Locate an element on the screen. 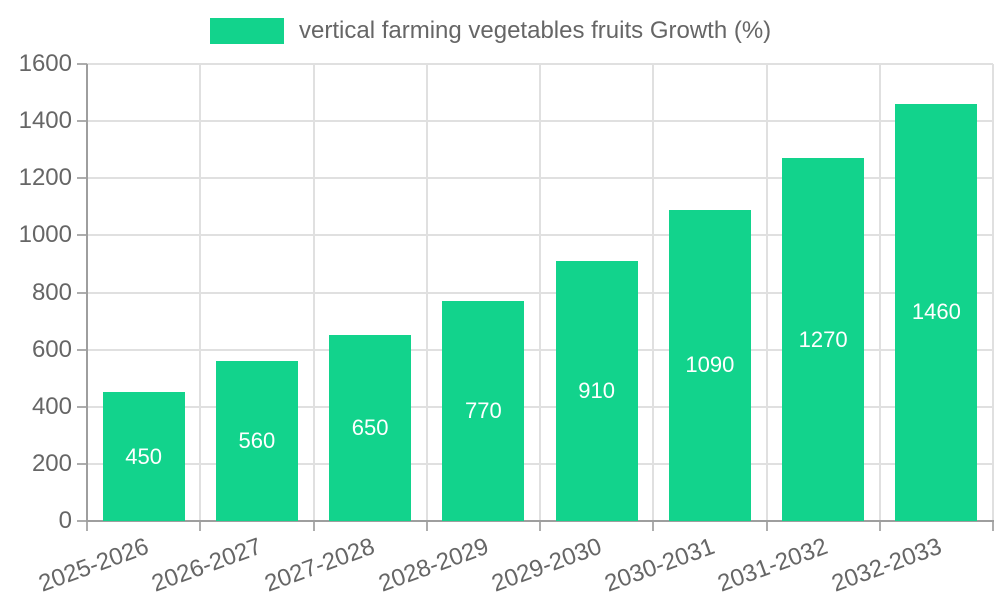  x-tick-label: 2032-2033 is located at coordinates (886, 565).